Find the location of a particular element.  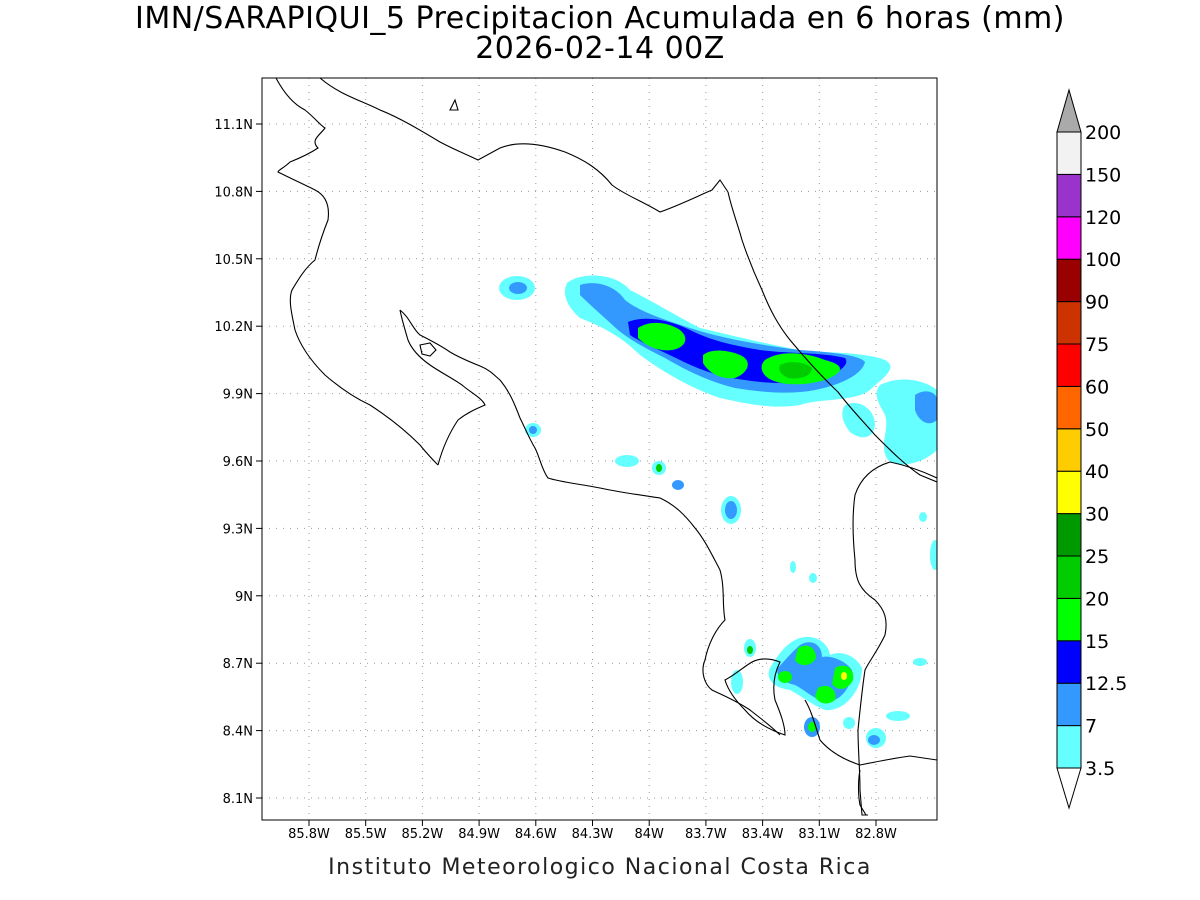

x-tick-label: 84.3W is located at coordinates (593, 834).